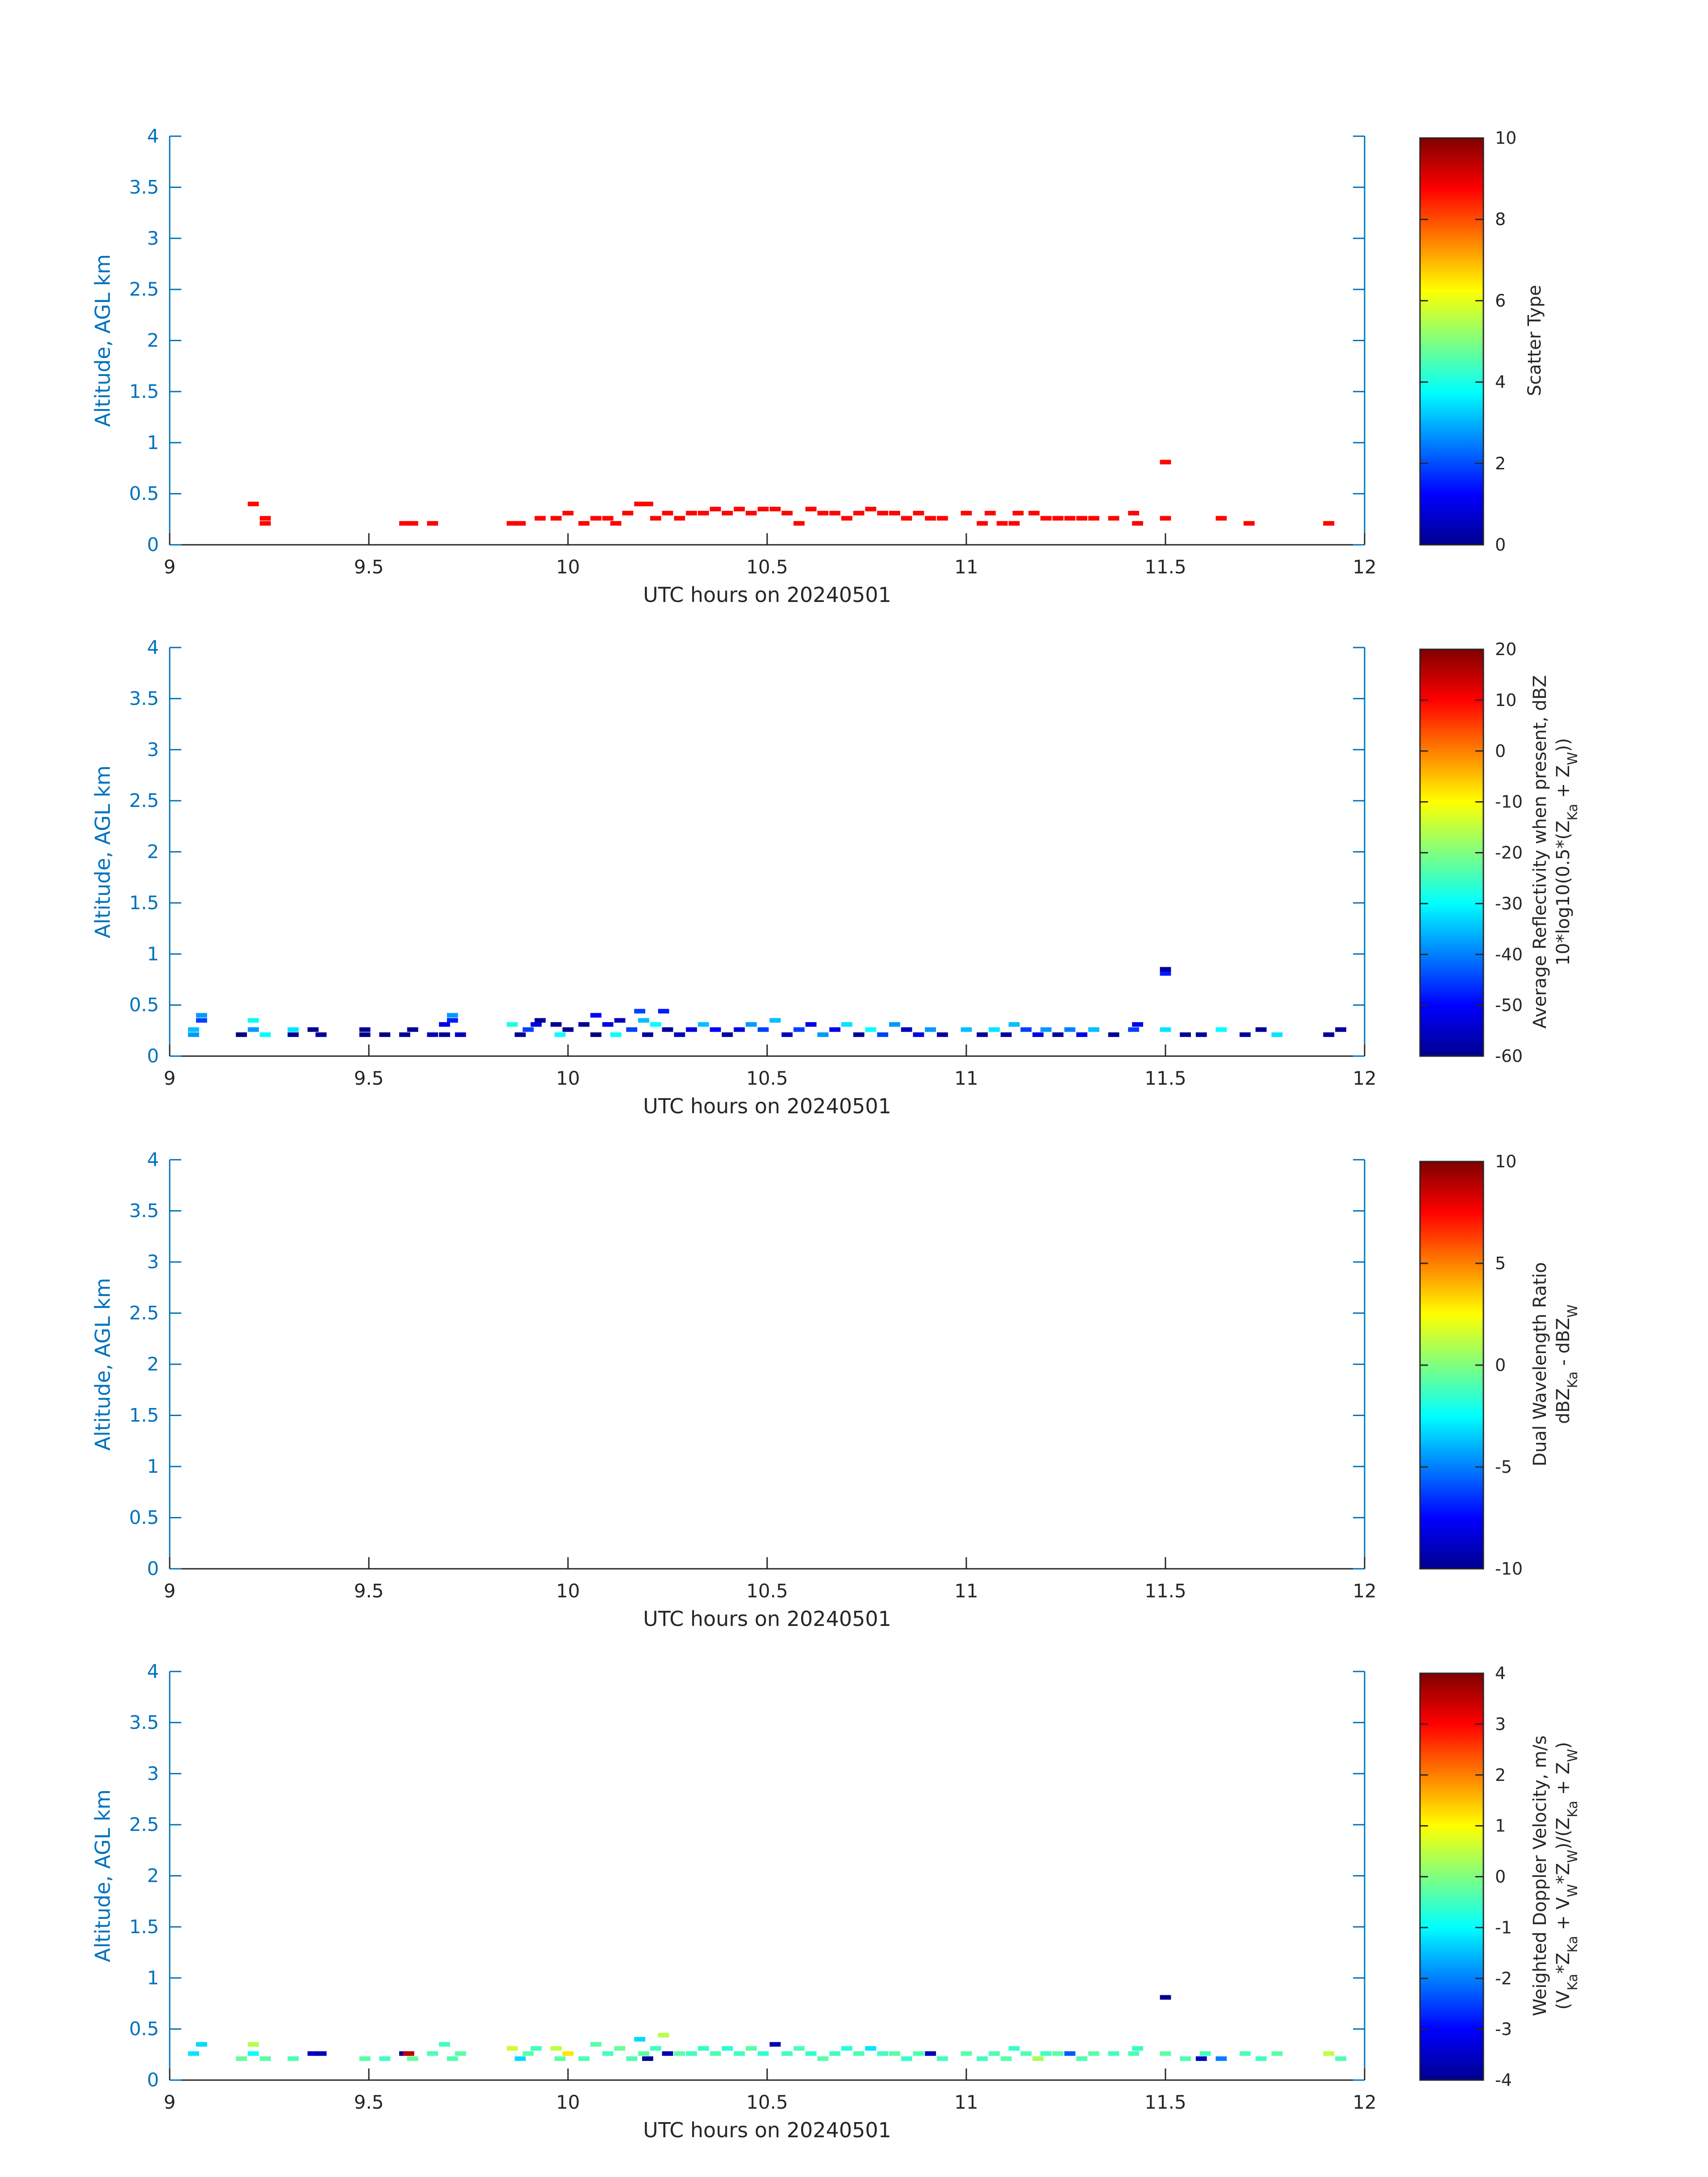 The height and width of the screenshot is (2177, 1708). I want to click on y-tick-label: 3.5, so click(144, 698).